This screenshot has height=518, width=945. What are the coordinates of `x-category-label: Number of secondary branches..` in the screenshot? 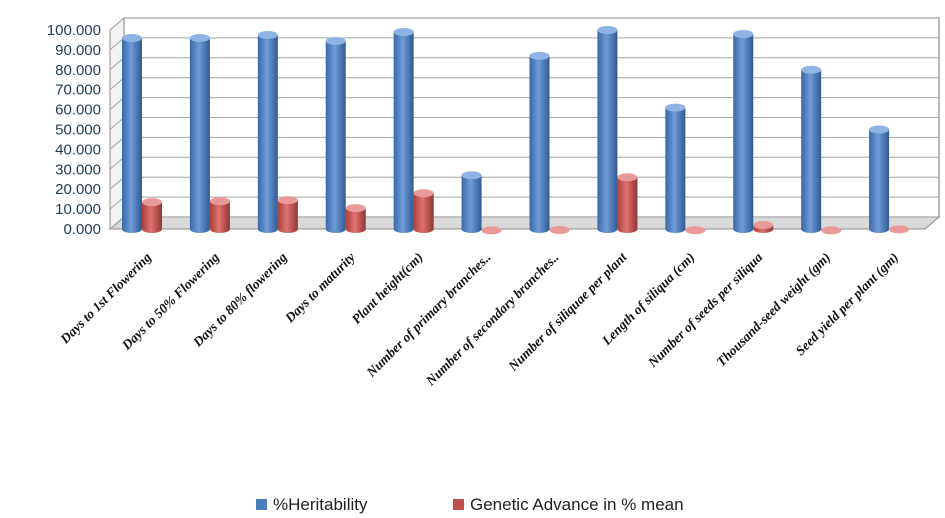 It's located at (491, 319).